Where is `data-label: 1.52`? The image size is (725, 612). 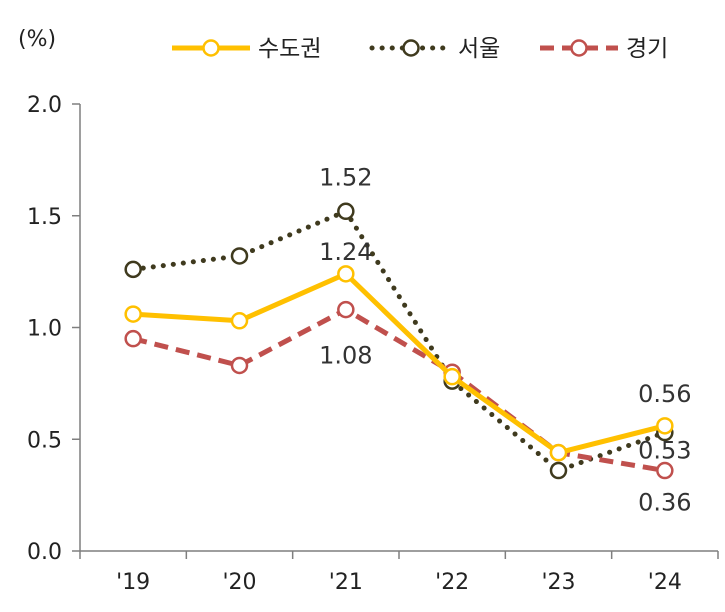
data-label: 1.52 is located at coordinates (345, 177).